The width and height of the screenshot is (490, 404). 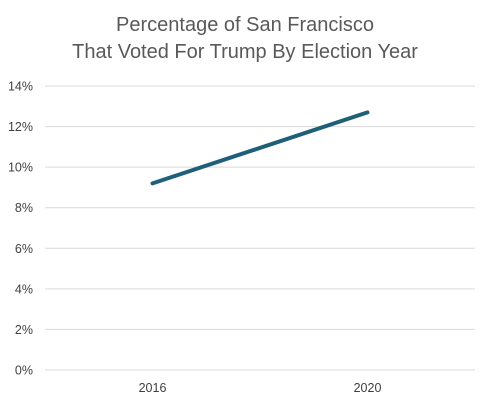 What do you see at coordinates (24, 289) in the screenshot?
I see `y-tick-label: 4%` at bounding box center [24, 289].